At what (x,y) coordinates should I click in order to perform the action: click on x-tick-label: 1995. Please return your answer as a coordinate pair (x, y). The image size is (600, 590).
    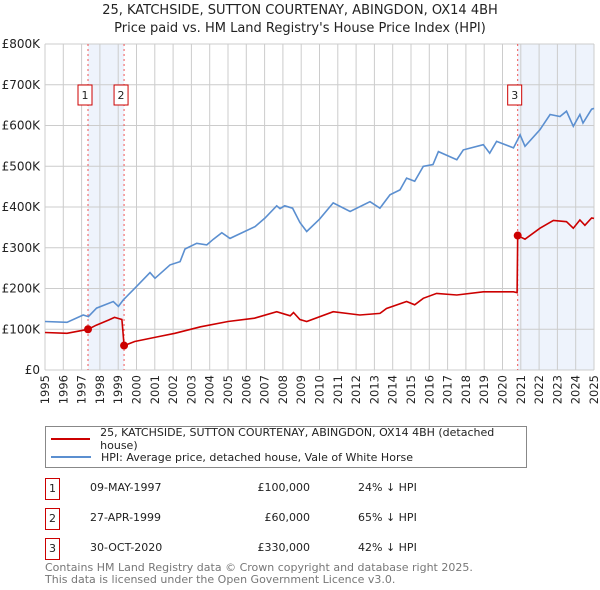
    Looking at the image, I should click on (45, 389).